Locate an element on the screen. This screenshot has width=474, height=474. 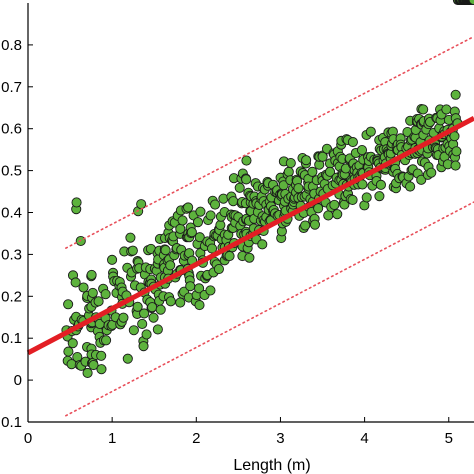
x-tick-label: 3 is located at coordinates (280, 438).